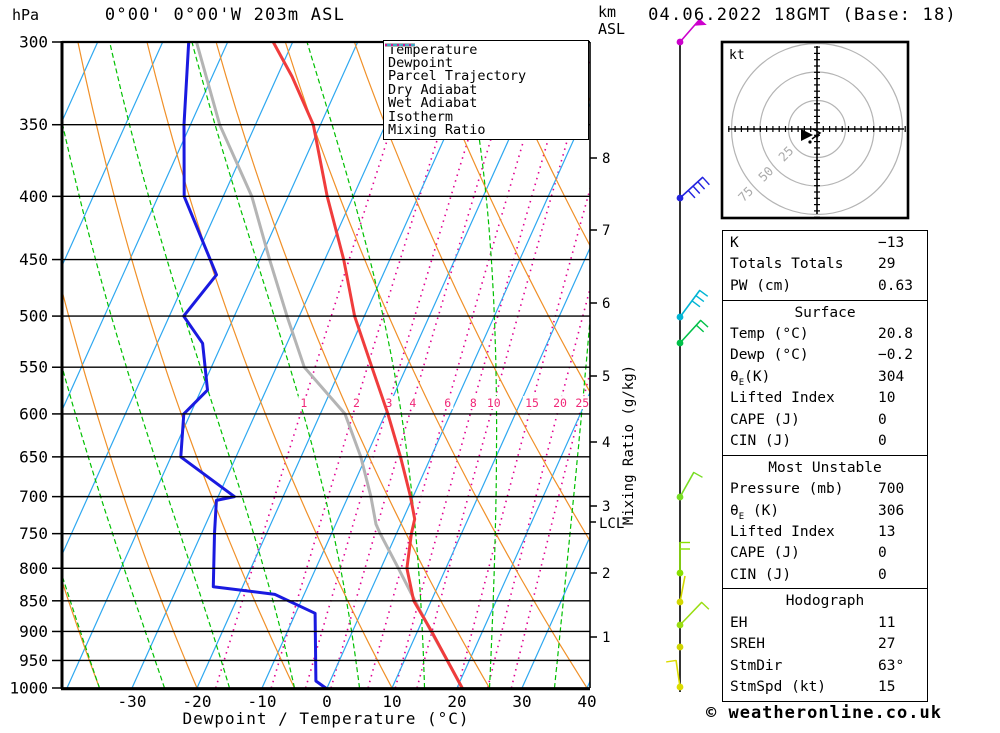 Image resolution: width=1000 pixels, height=733 pixels. Describe the element at coordinates (756, 665) in the screenshot. I see `stats-label: StmDir` at that location.